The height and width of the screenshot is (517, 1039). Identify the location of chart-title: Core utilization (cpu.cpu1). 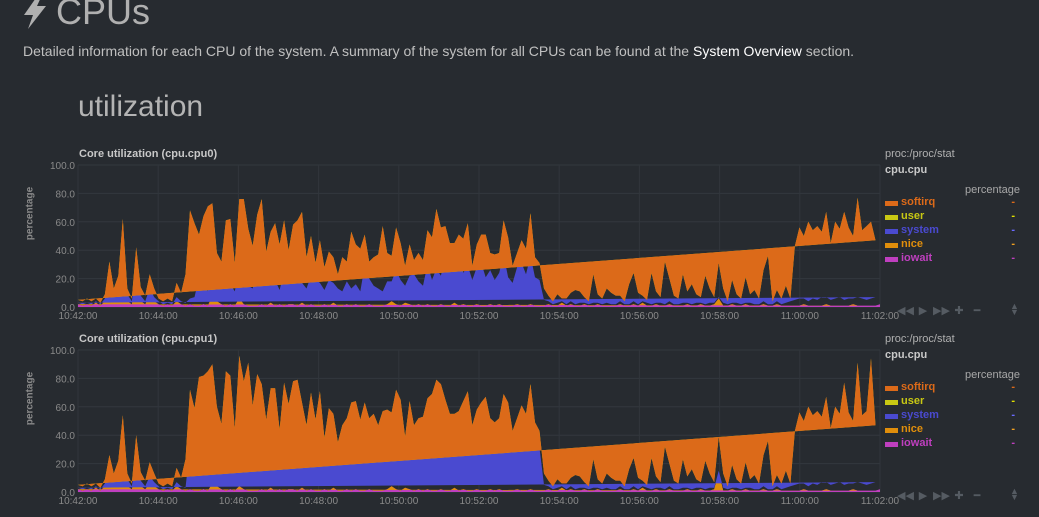
(148, 339).